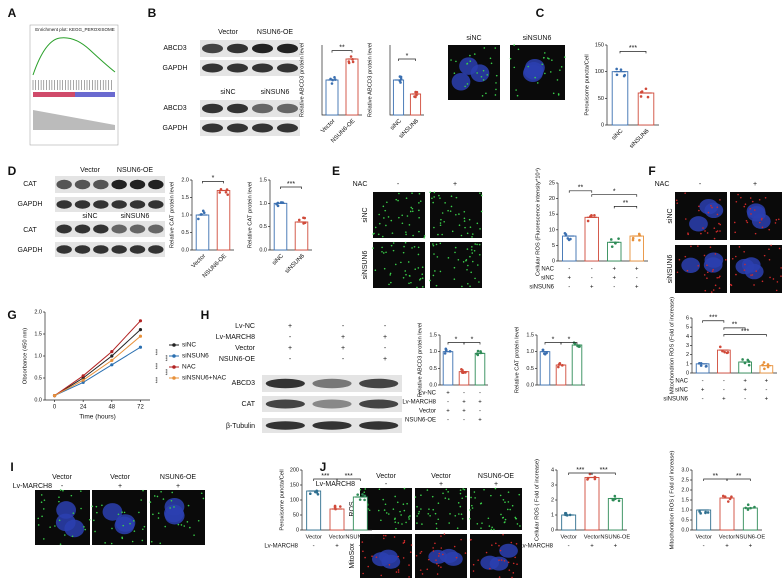  What do you see at coordinates (243, 383) in the screenshot?
I see `label: ABCD3` at bounding box center [243, 383].